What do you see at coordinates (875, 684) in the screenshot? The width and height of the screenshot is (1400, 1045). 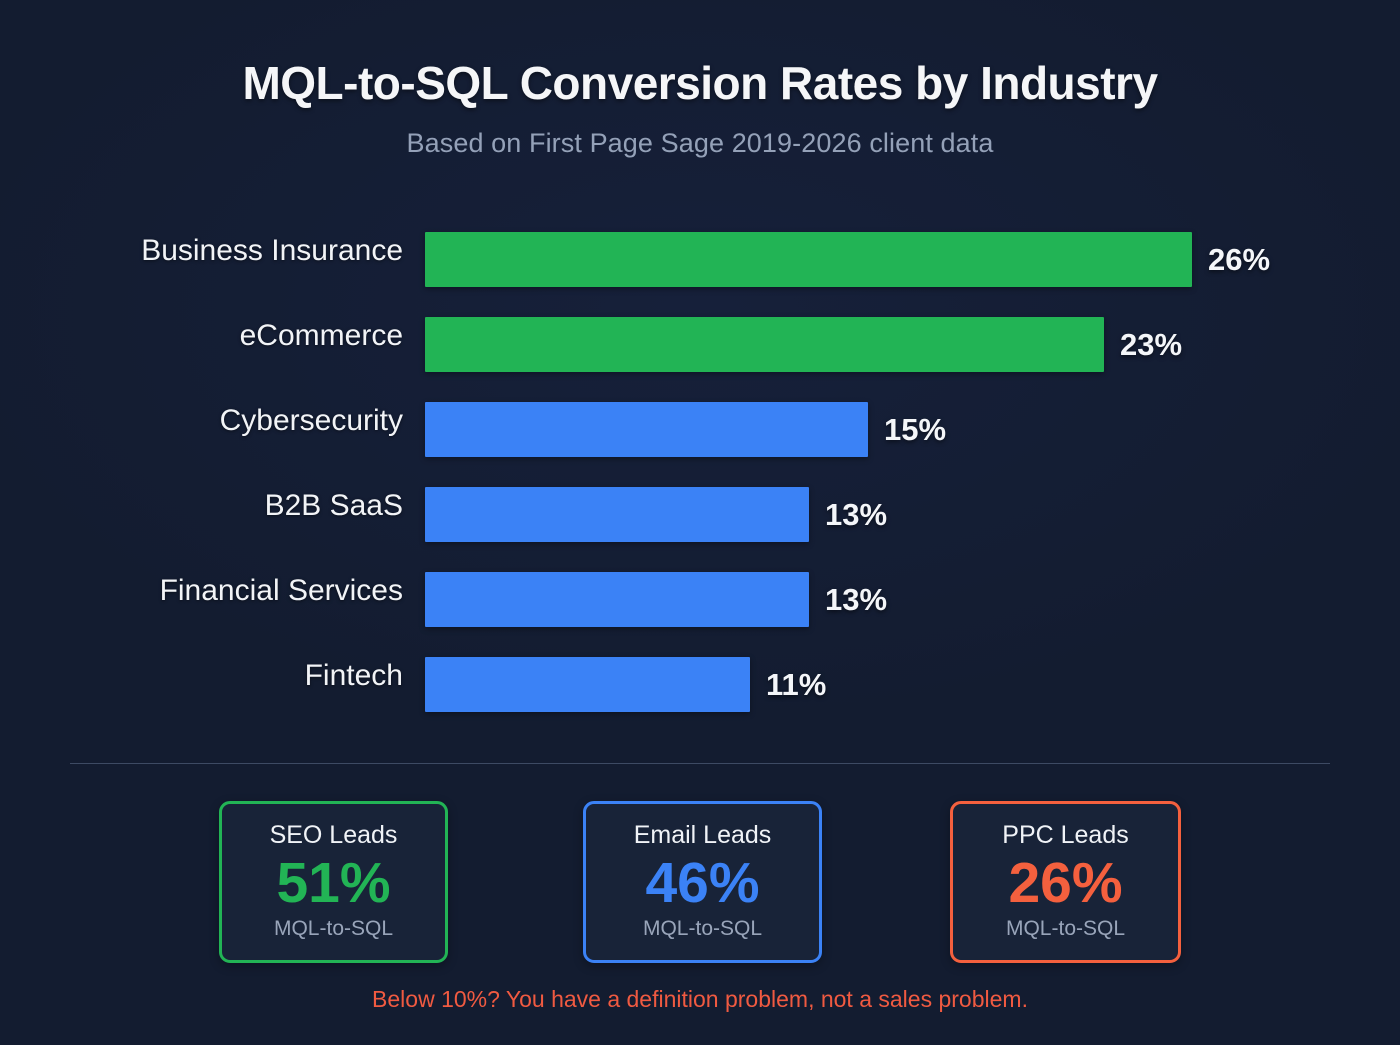 I see `bar-track: 11%` at bounding box center [875, 684].